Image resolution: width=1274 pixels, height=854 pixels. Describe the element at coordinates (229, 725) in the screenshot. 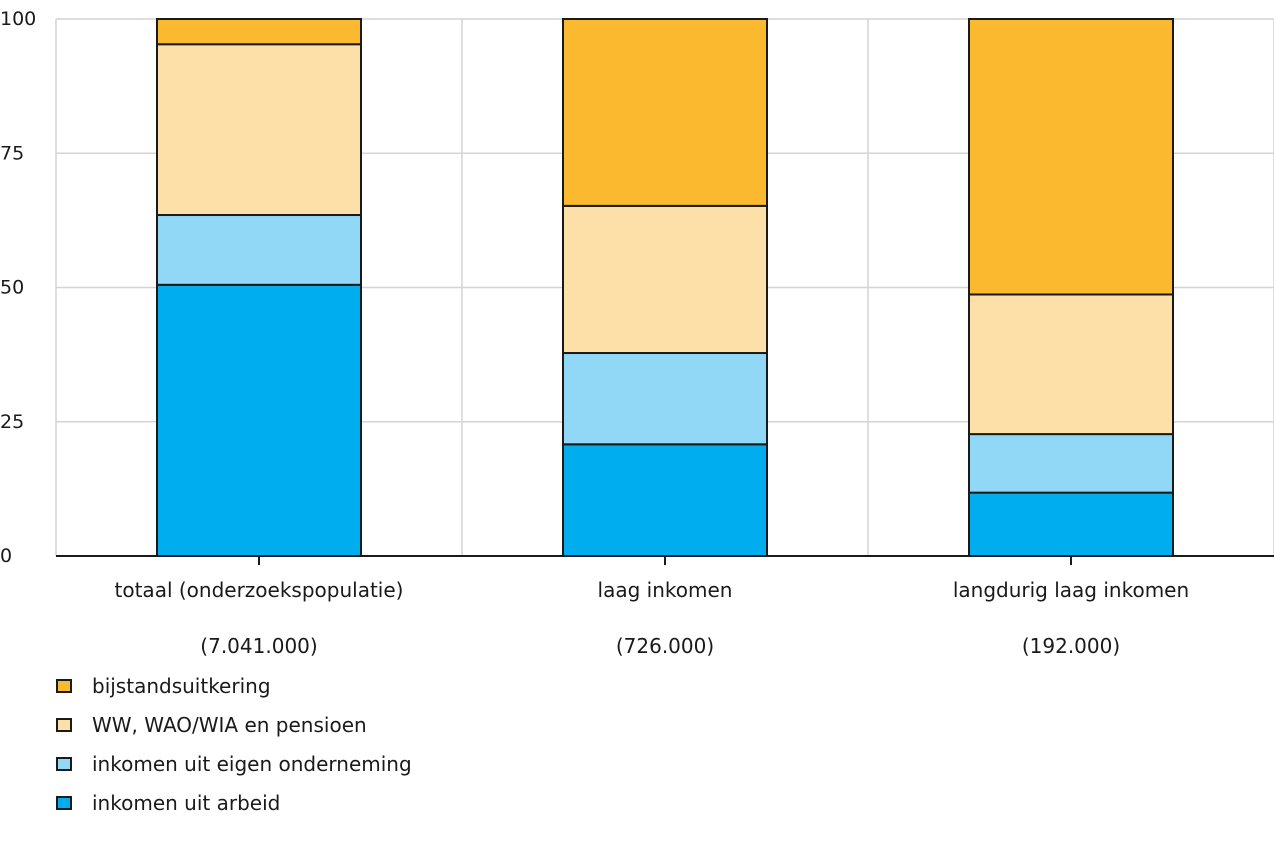

I see `legend-label: WW, WAO/WIA en pensioen` at that location.